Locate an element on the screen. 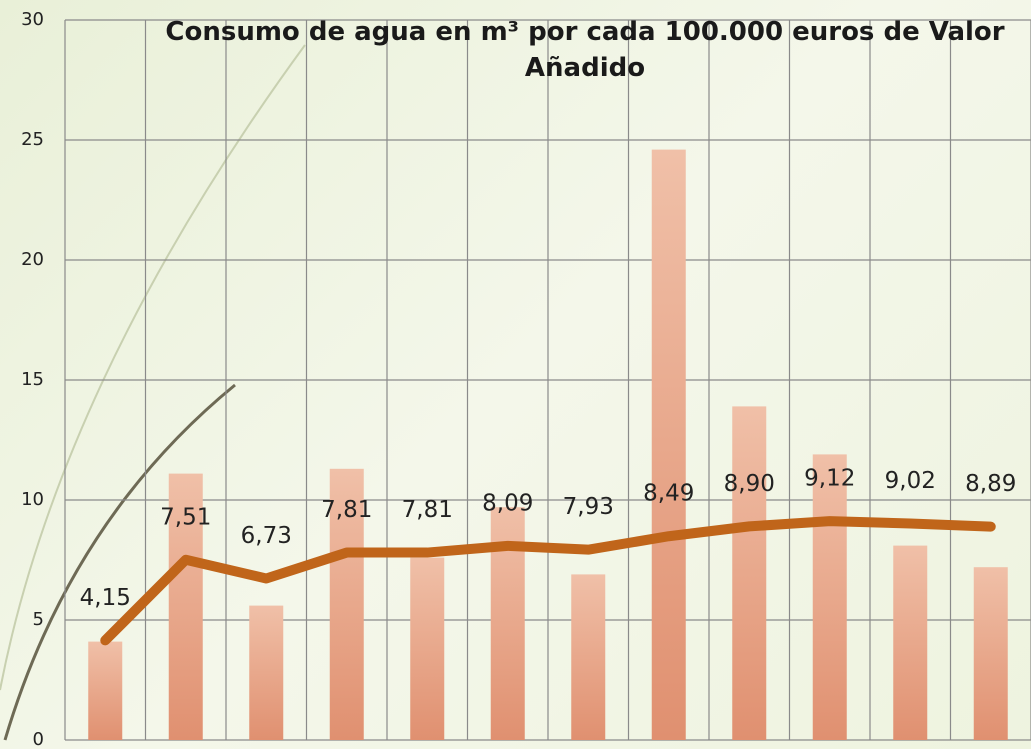  data-label: 9,12 is located at coordinates (829, 479).